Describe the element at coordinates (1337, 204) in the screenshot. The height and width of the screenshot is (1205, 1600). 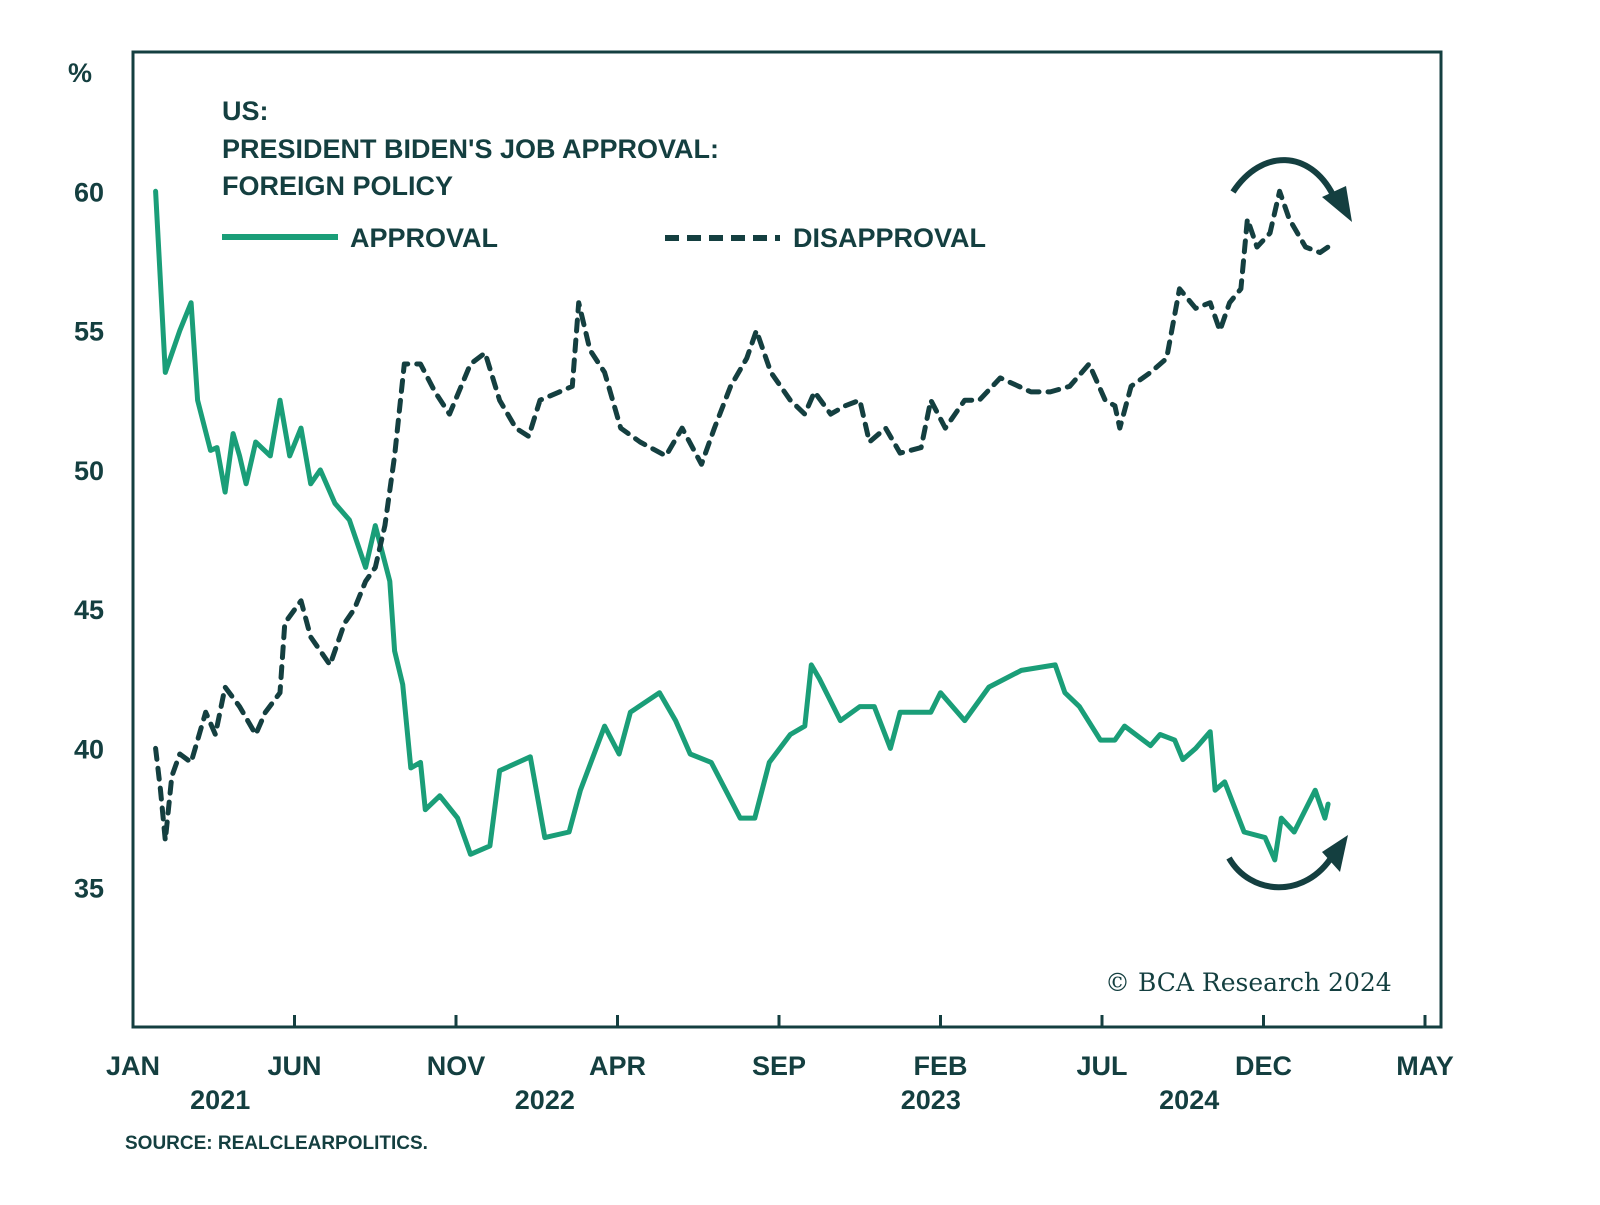
I see `arrow-down-head-icon` at that location.